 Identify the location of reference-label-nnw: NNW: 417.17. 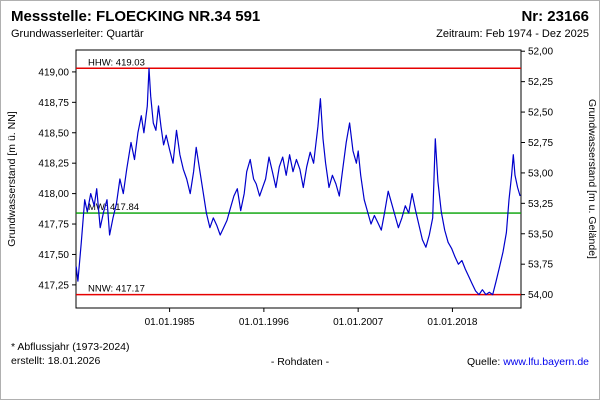
(116, 289).